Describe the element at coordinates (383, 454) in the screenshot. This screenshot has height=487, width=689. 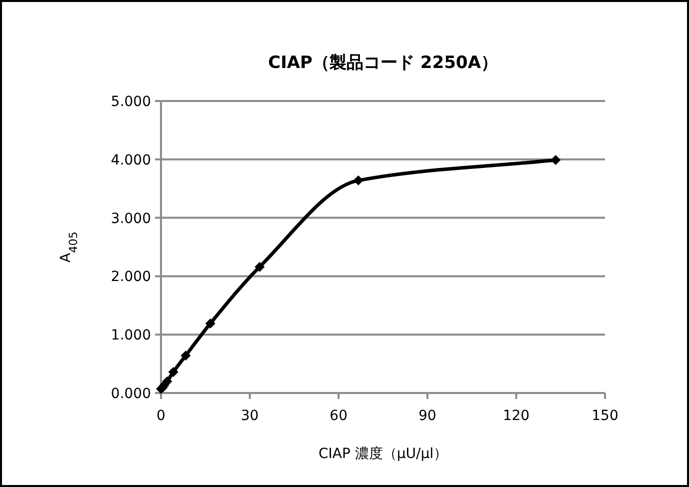
I see `x-axis-title: CIAP 濃度（μU/μl）` at that location.